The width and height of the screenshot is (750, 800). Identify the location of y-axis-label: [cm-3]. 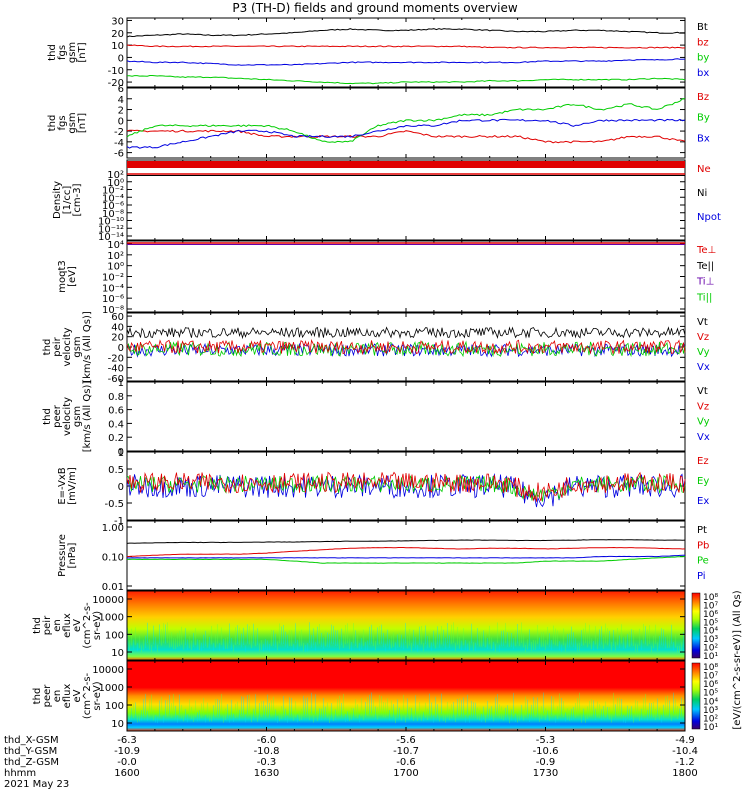
(77, 199).